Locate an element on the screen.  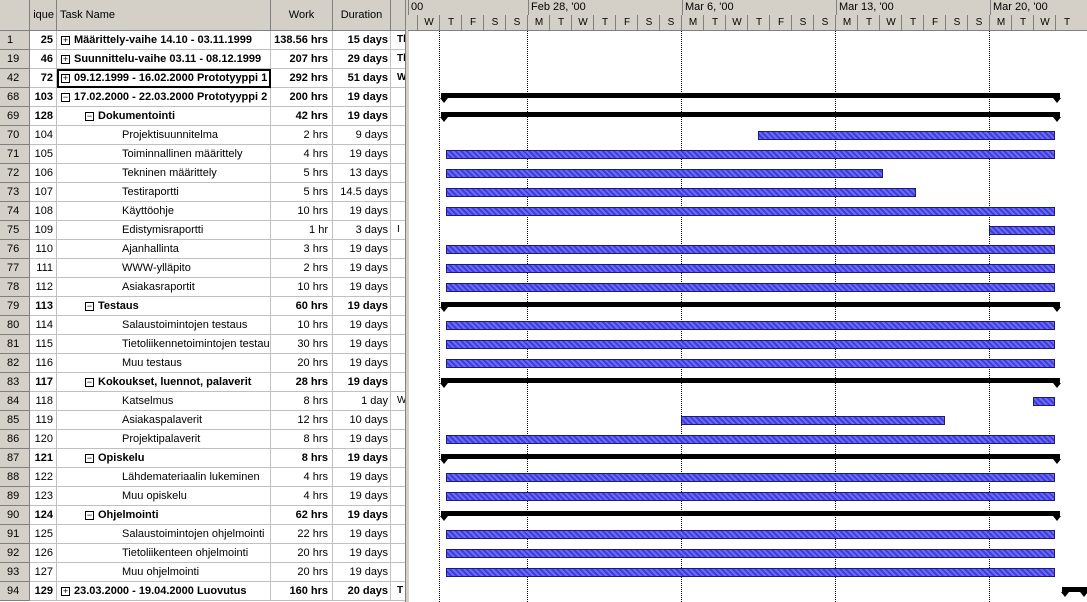
row-id: 88 is located at coordinates (15, 477).